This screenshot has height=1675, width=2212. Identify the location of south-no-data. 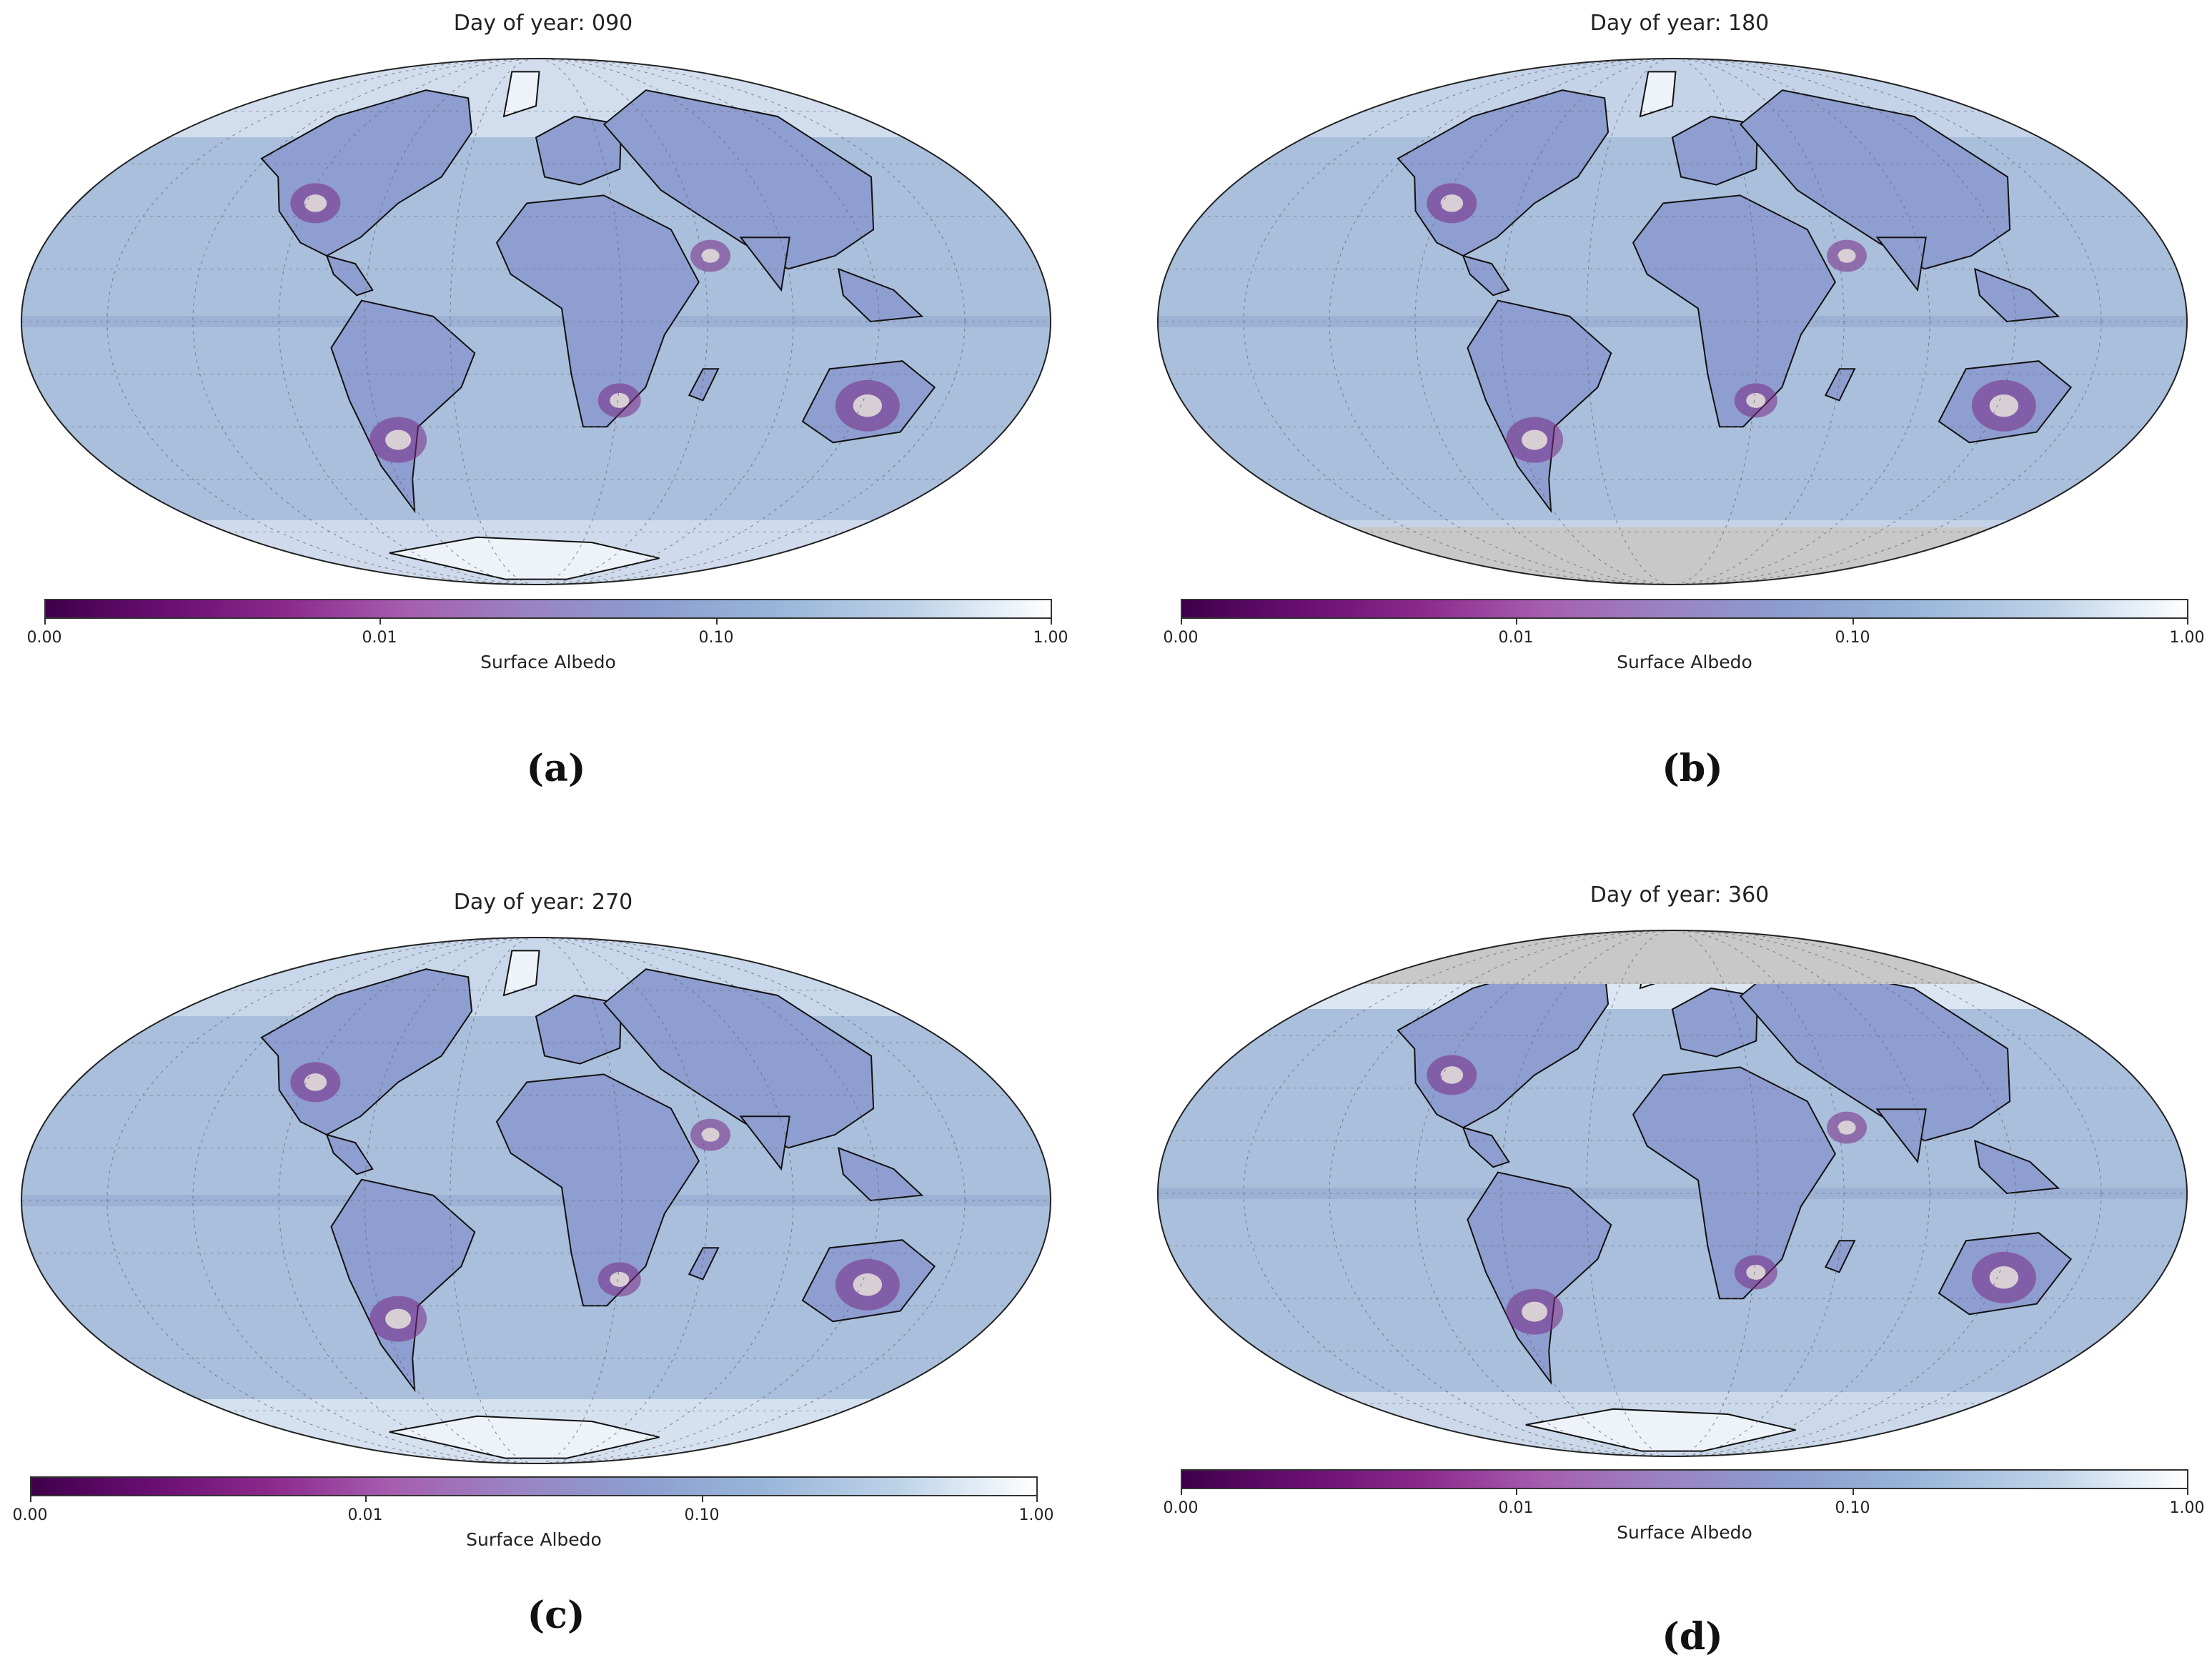
(1672, 556).